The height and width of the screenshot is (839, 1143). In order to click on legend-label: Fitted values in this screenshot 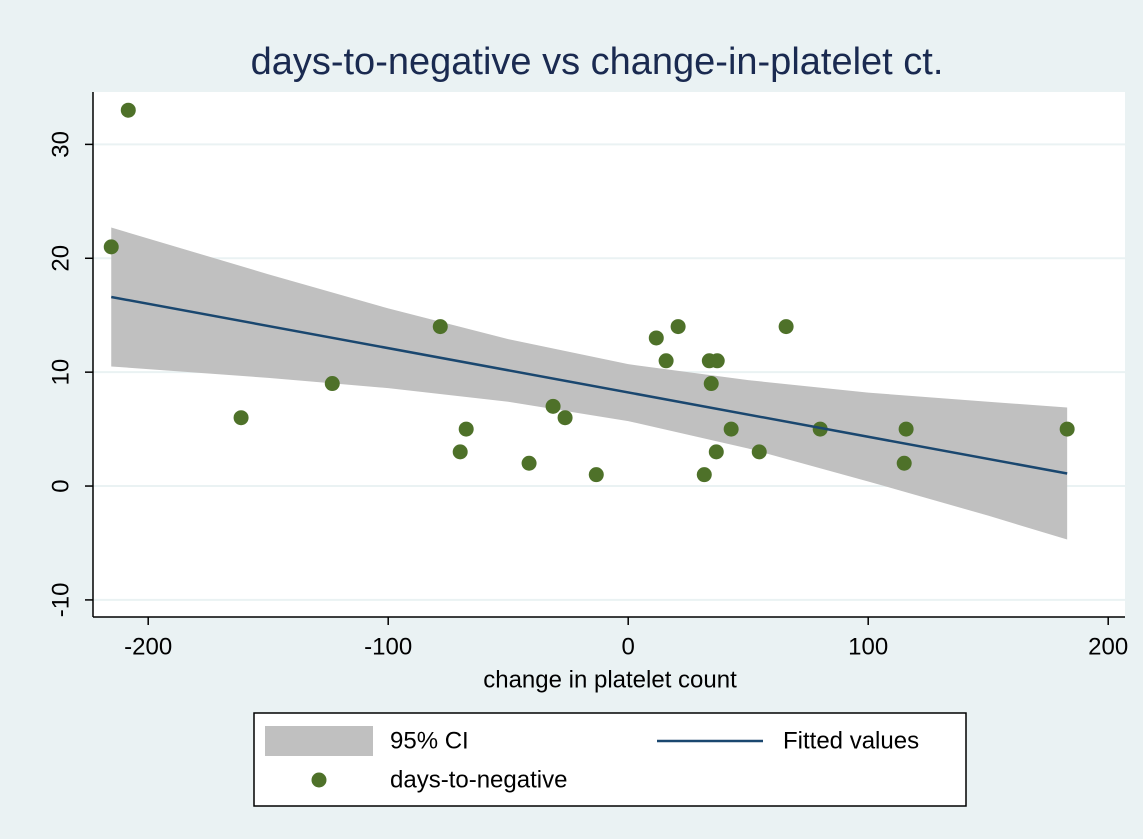, I will do `click(851, 740)`.